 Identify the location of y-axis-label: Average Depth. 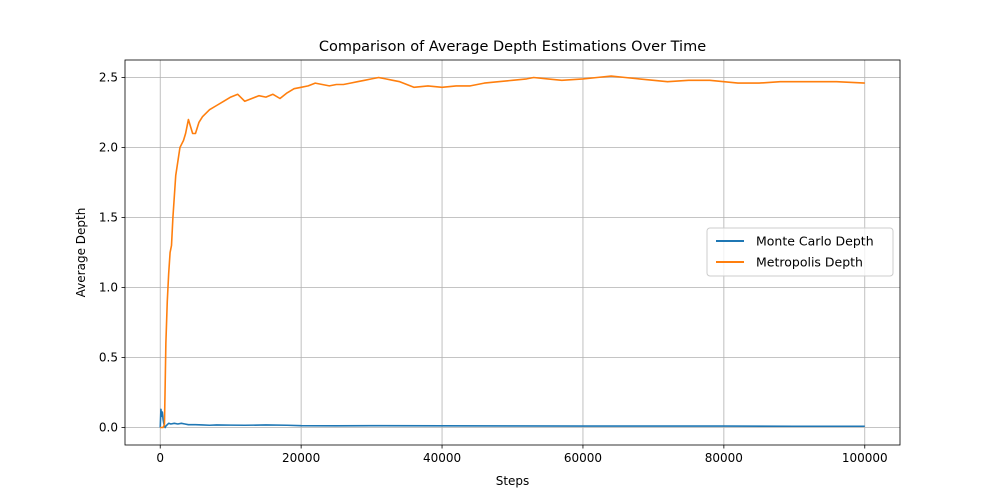
(81, 253).